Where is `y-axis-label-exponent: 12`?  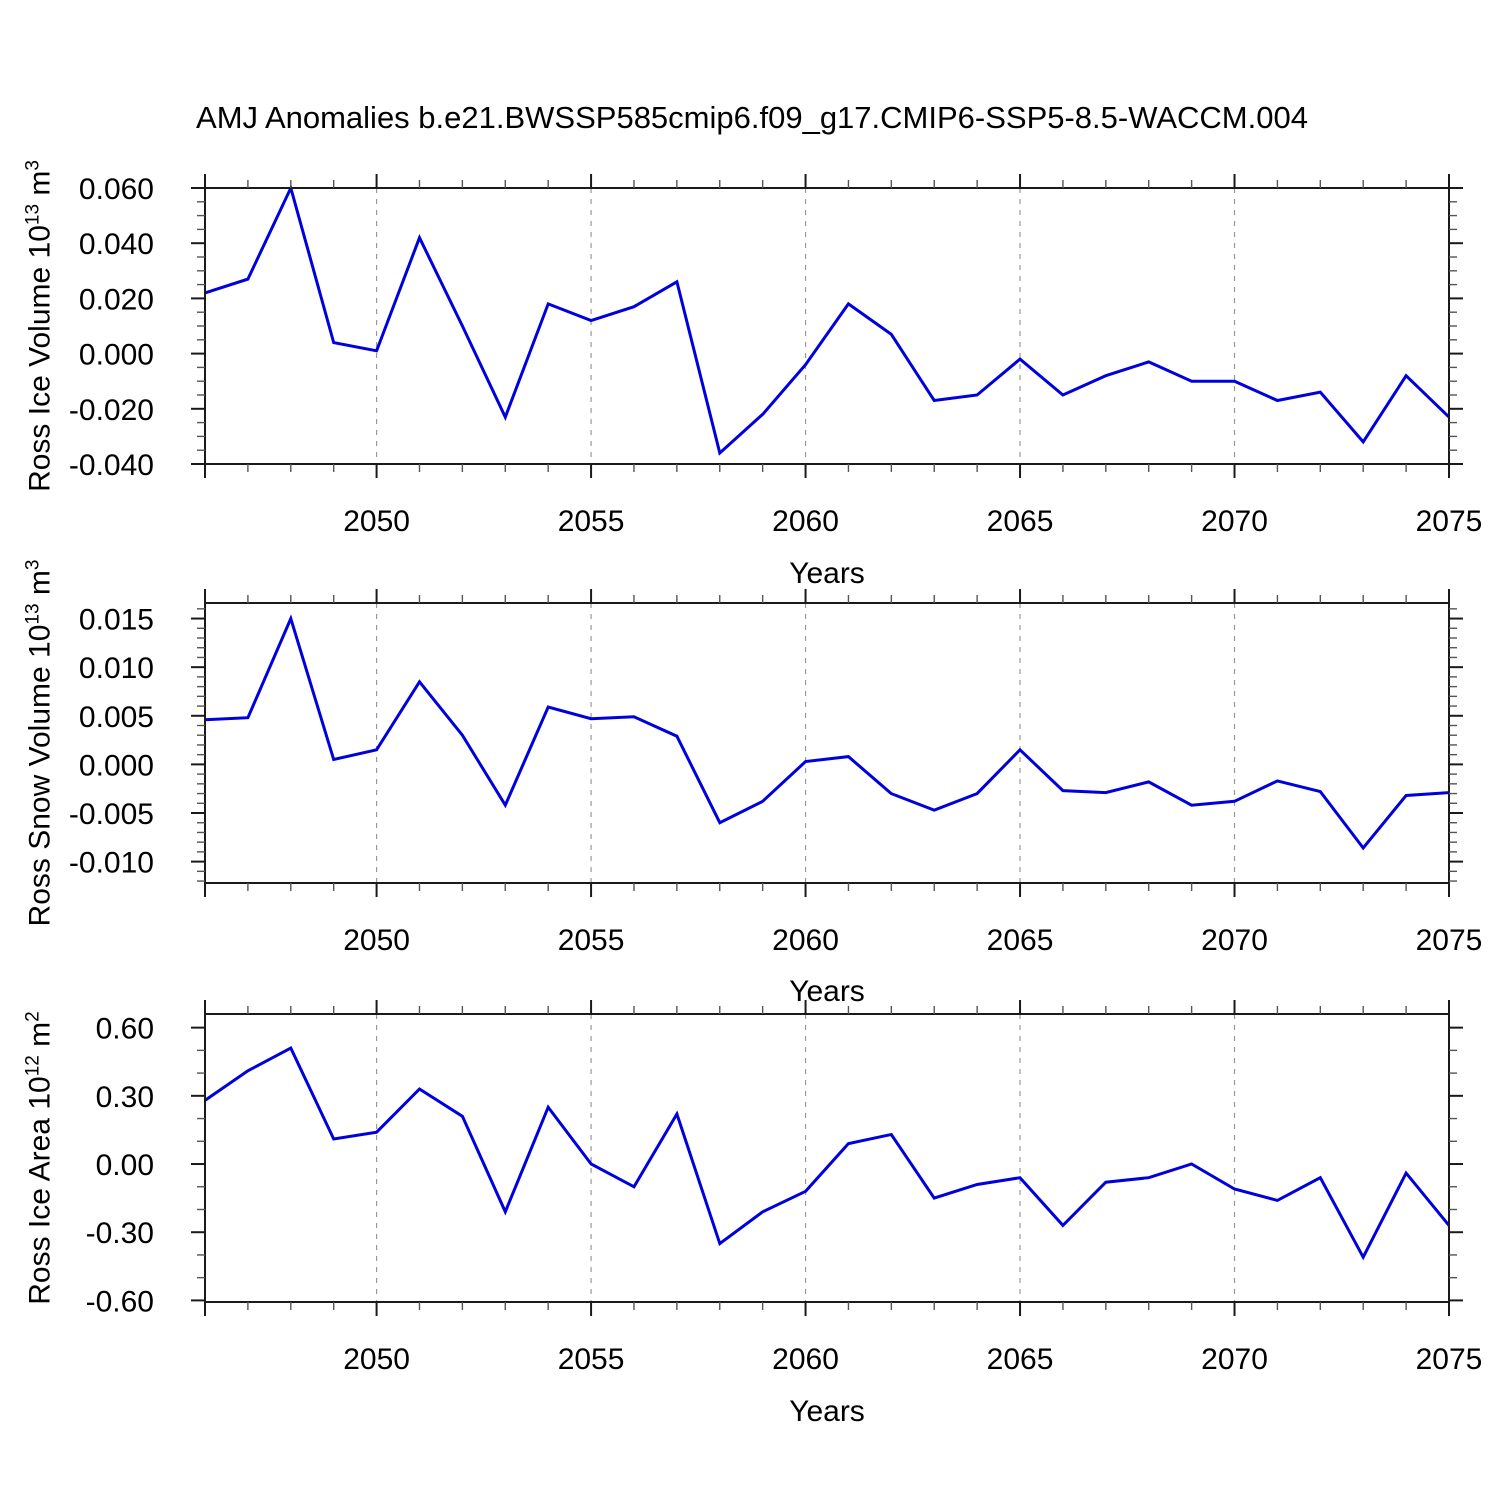
y-axis-label-exponent: 12 is located at coordinates (33, 1066).